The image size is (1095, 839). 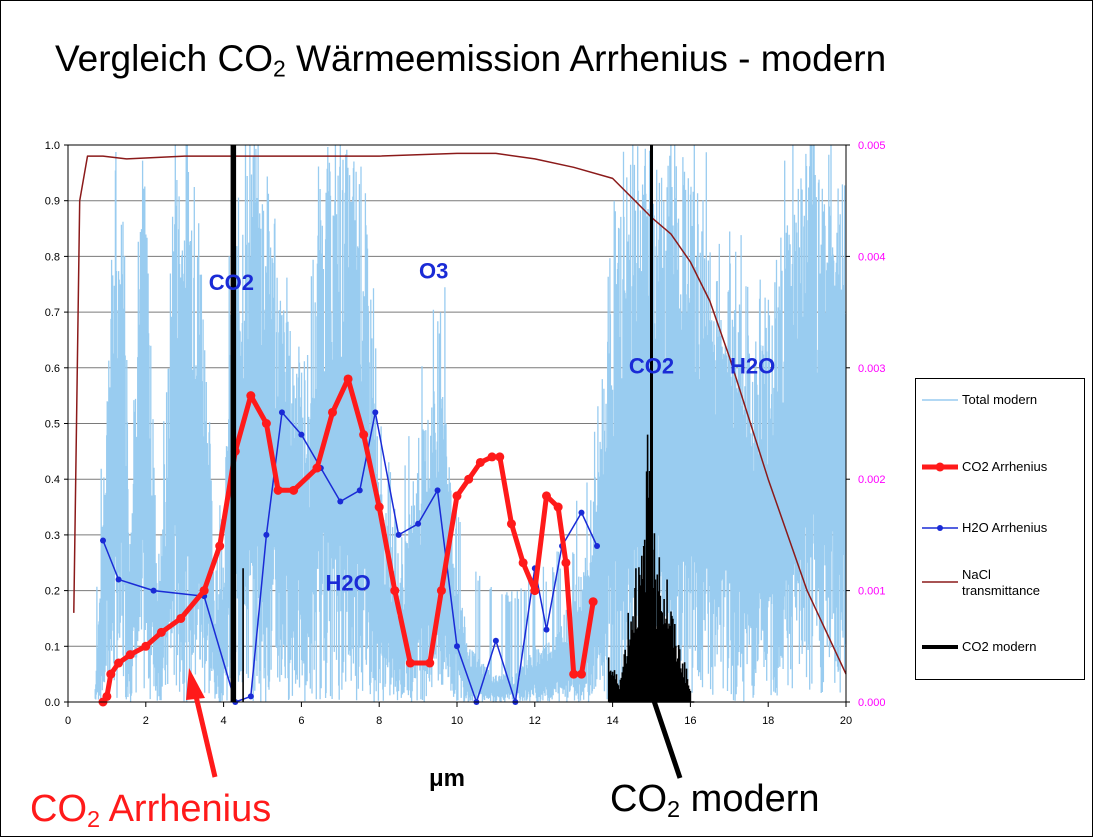 I want to click on y-tick-label: 0.9, so click(x=52, y=202).